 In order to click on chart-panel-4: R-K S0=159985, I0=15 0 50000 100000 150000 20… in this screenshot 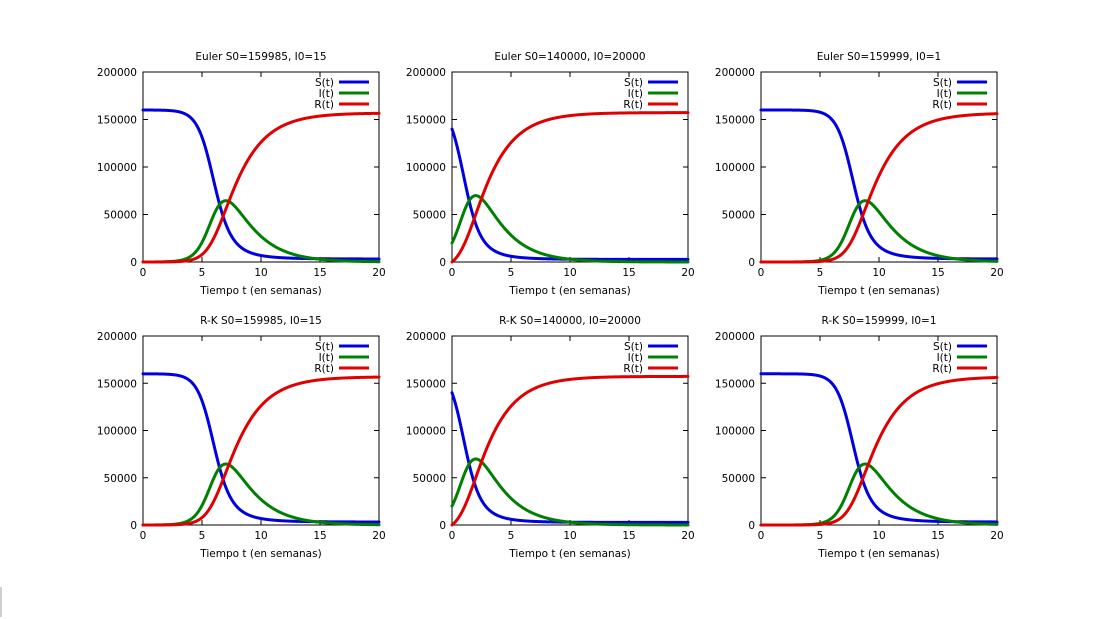, I will do `click(241, 437)`.